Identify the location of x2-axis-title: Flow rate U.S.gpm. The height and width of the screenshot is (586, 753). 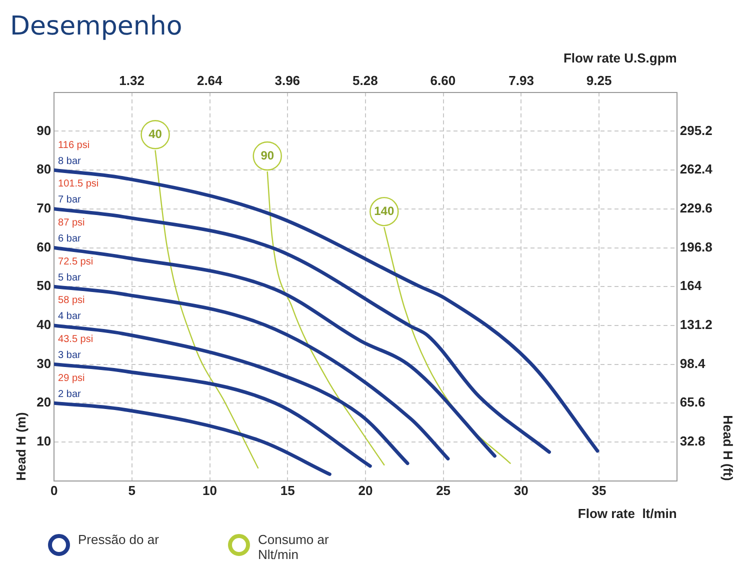
(620, 58).